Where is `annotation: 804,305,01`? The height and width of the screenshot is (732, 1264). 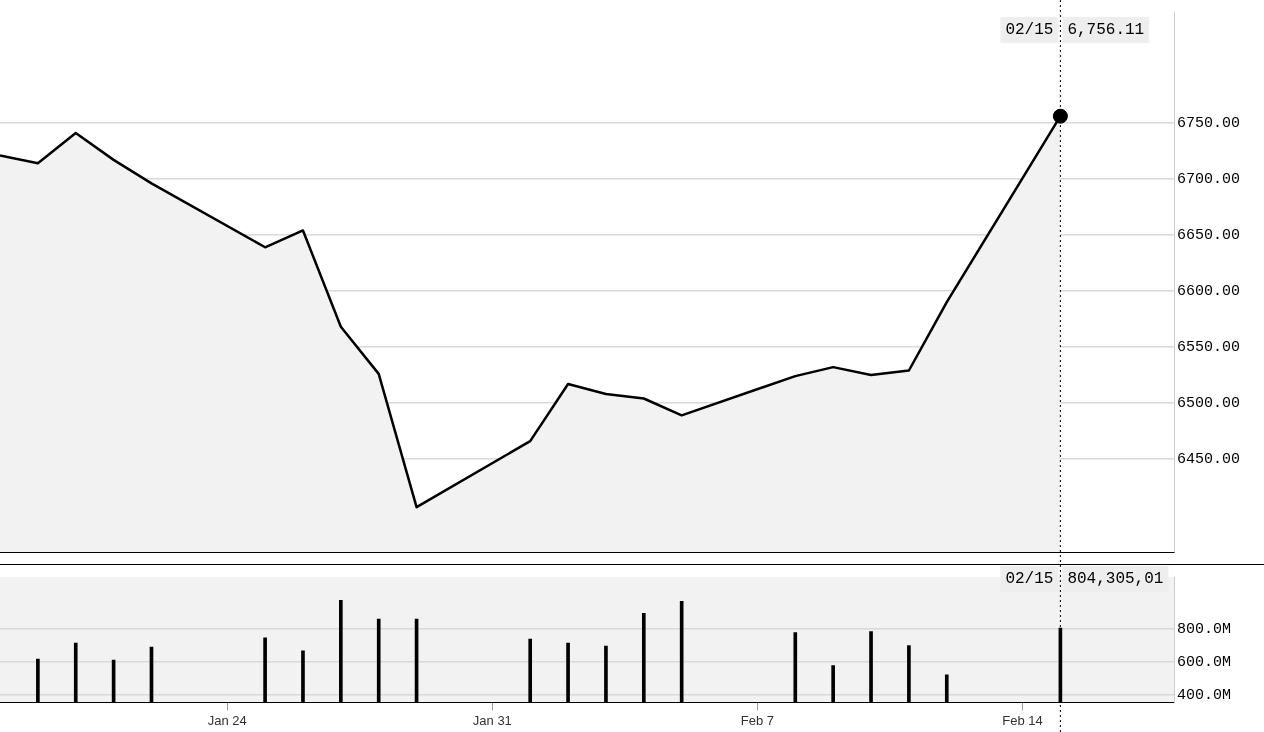 annotation: 804,305,01 is located at coordinates (1115, 579).